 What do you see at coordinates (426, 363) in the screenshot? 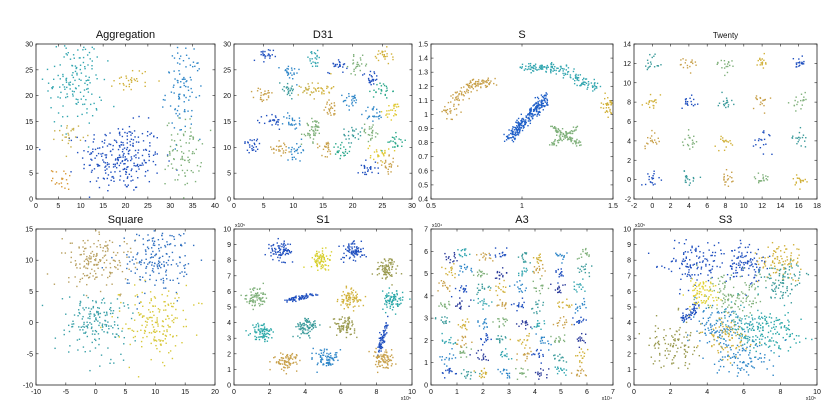
I see `y-tick-label: 1` at bounding box center [426, 363].